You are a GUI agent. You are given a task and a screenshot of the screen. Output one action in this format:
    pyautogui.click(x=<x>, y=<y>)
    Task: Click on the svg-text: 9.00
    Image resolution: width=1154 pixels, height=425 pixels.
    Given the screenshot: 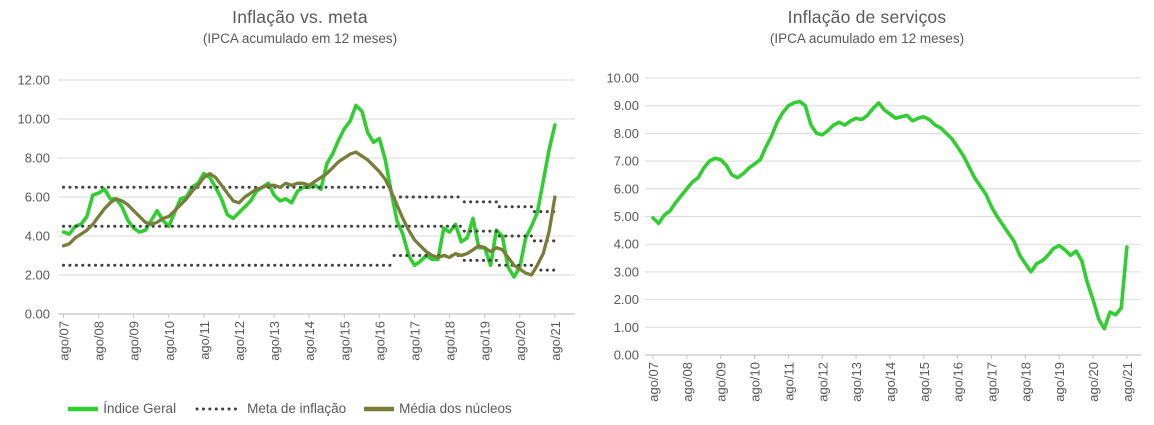 What is the action you would take?
    pyautogui.click(x=626, y=105)
    